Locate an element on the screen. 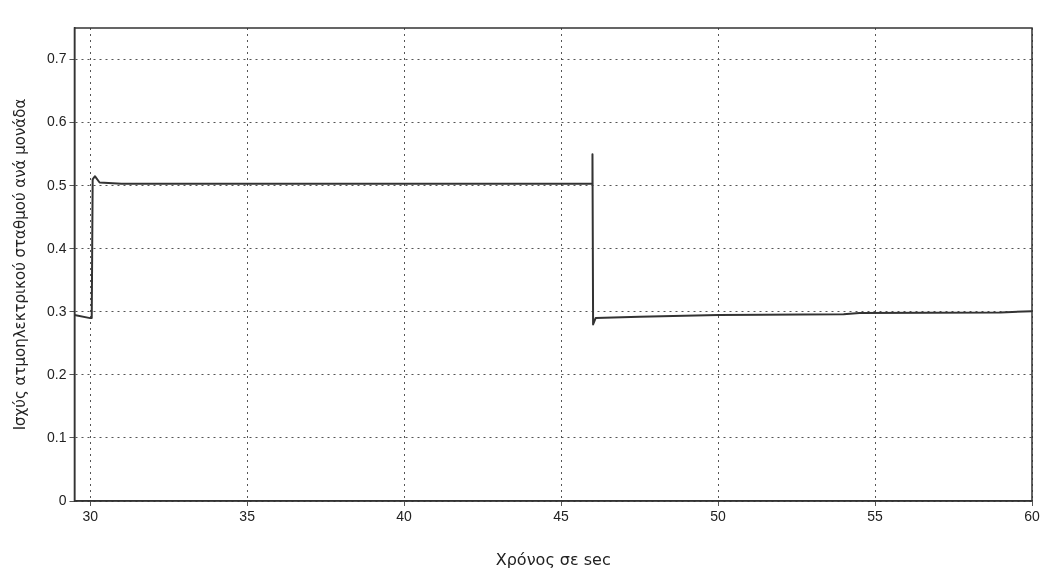 Image resolution: width=1057 pixels, height=582 pixels. x-tick-label: 60 is located at coordinates (1032, 516).